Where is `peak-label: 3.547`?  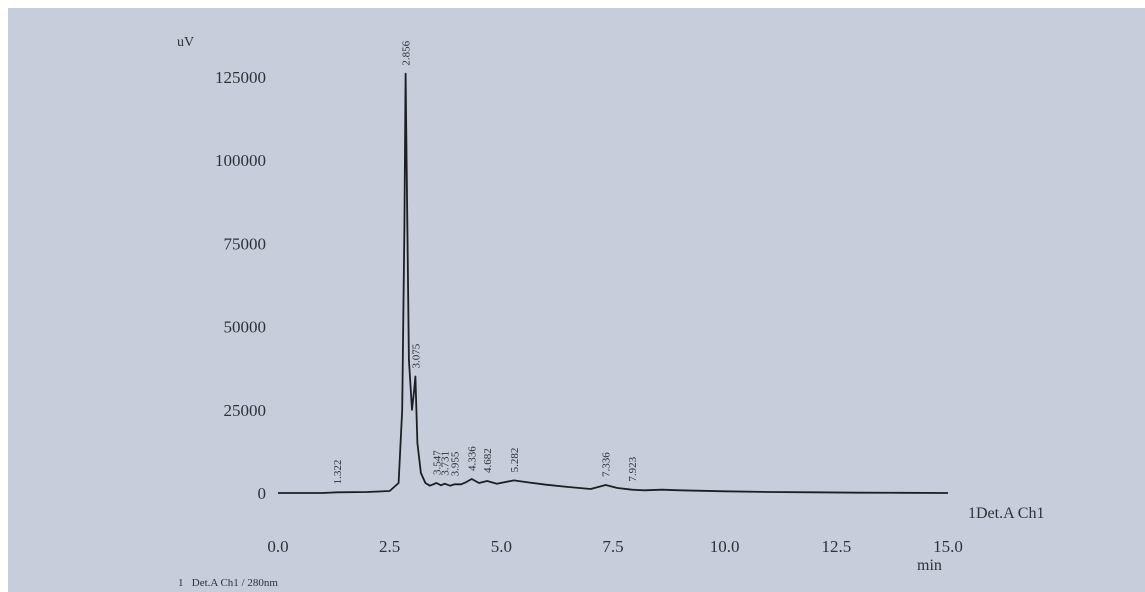
peak-label: 3.547 is located at coordinates (437, 462).